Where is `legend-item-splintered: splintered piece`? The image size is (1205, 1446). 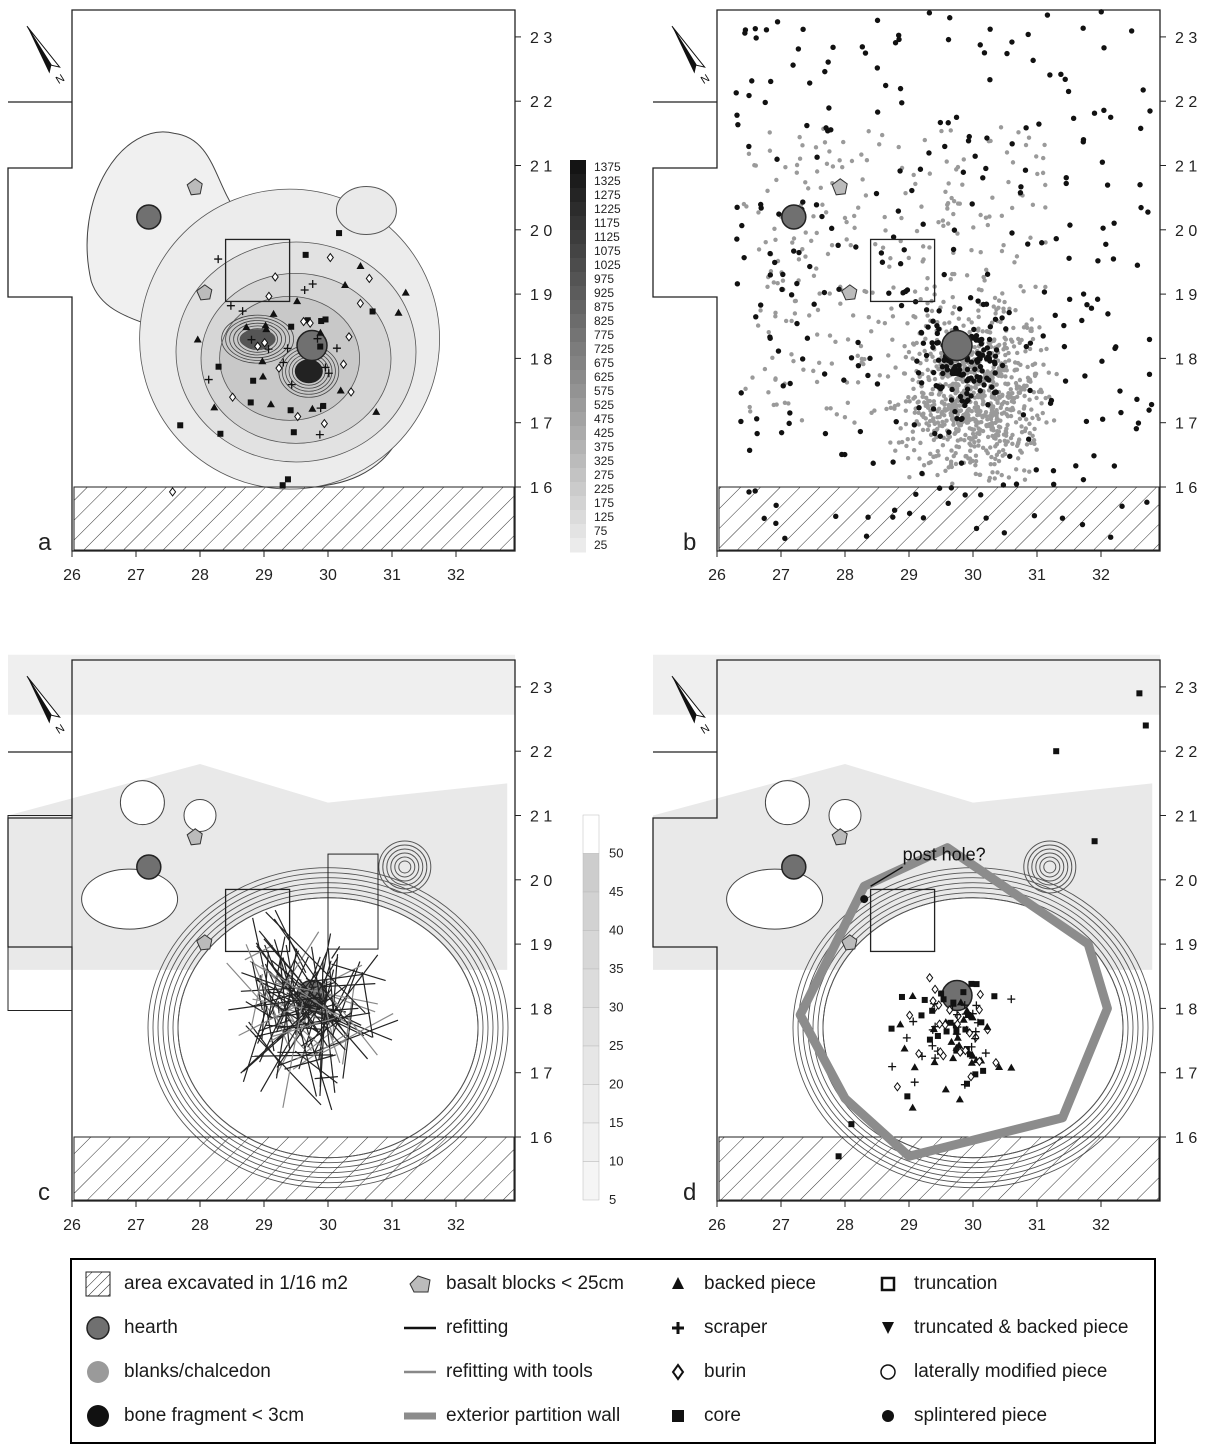
legend-item-splintered: splintered piece is located at coordinates (958, 1416).